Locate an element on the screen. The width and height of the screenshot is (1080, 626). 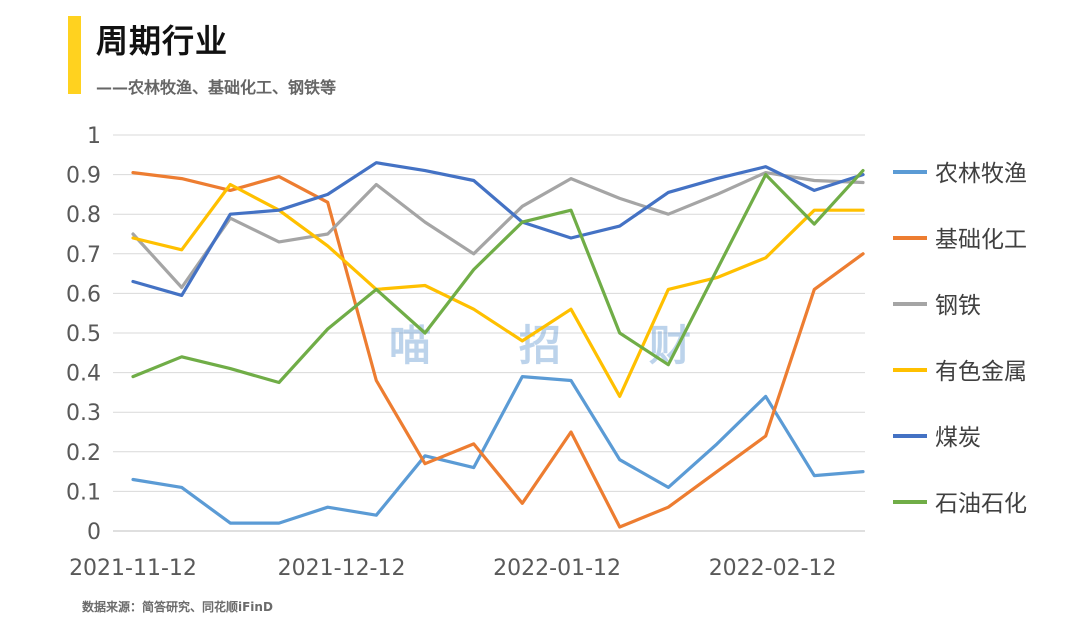
y-tick-label: 0.8 is located at coordinates (83, 215).